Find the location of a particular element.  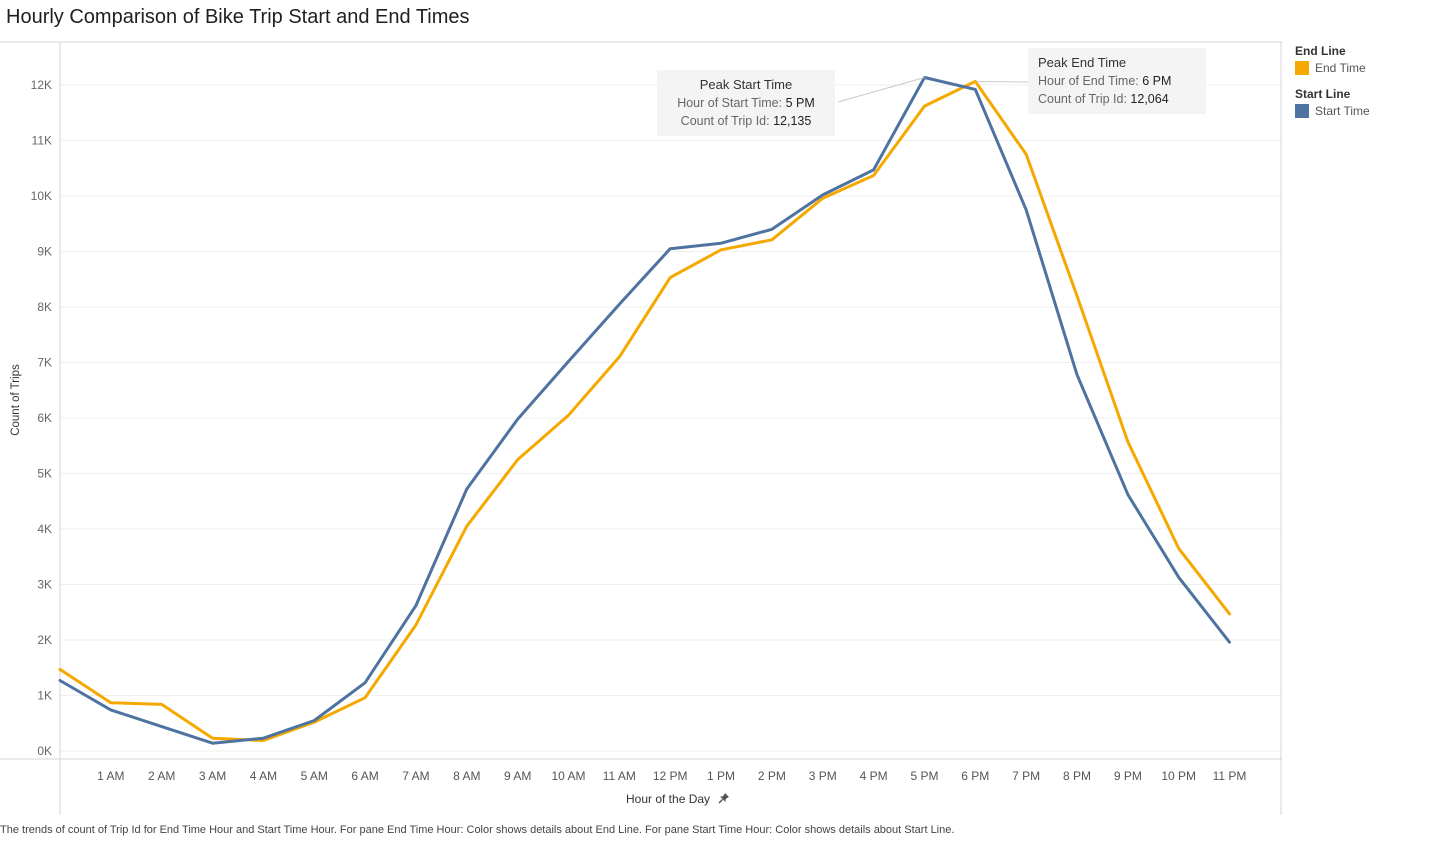

y-tick-label: 6K is located at coordinates (44, 418).